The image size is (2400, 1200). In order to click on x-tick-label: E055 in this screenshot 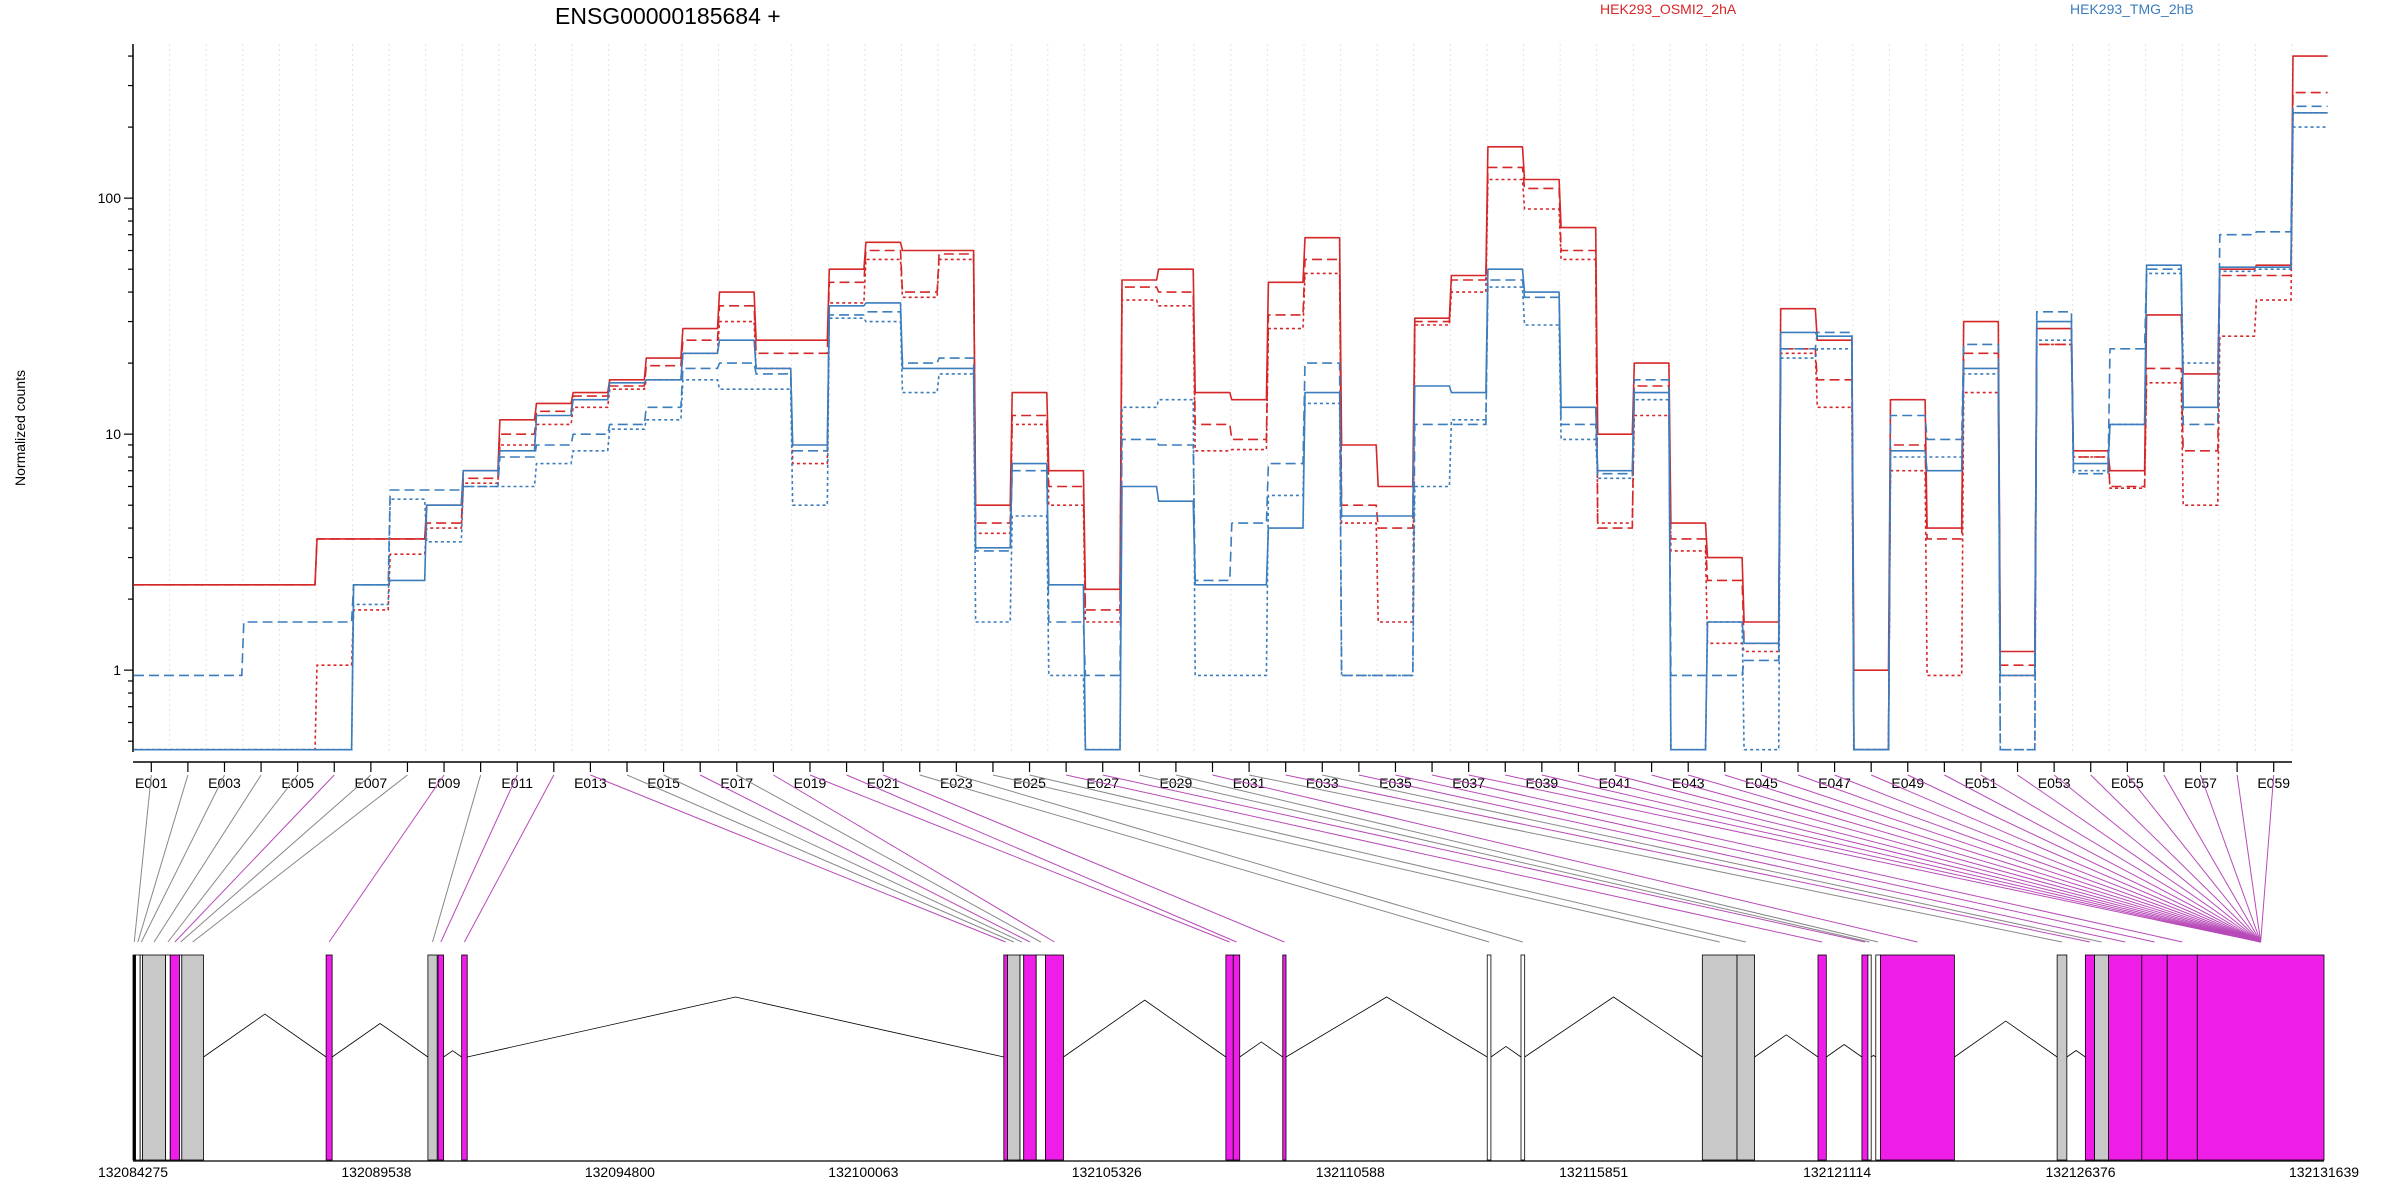, I will do `click(2127, 783)`.